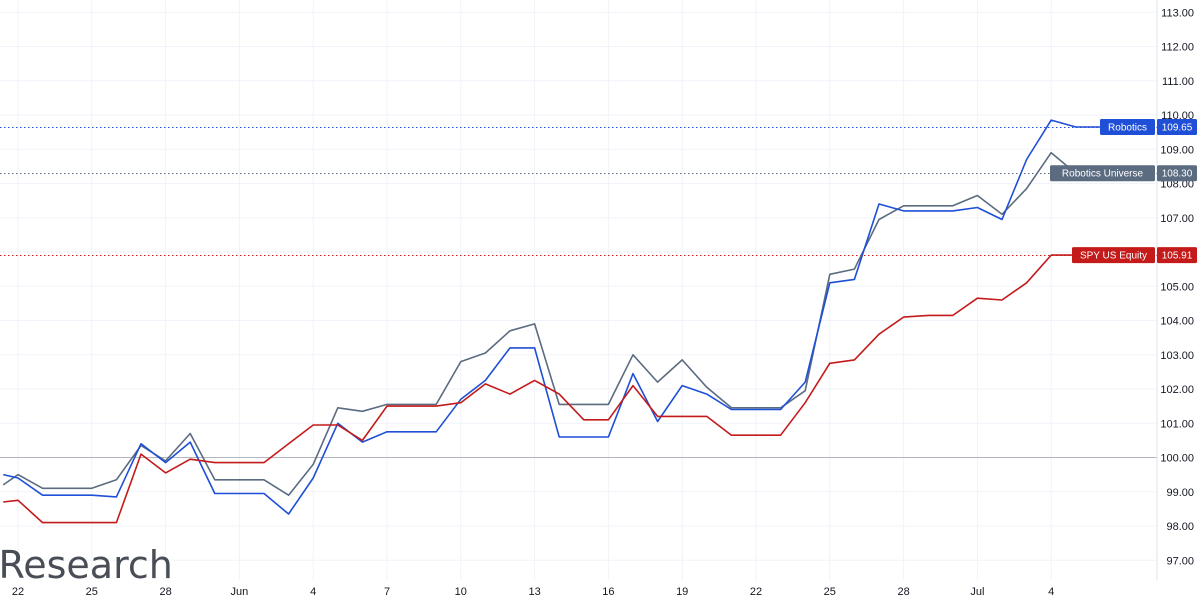 The height and width of the screenshot is (600, 1200). I want to click on x-tick-label: 13, so click(534, 592).